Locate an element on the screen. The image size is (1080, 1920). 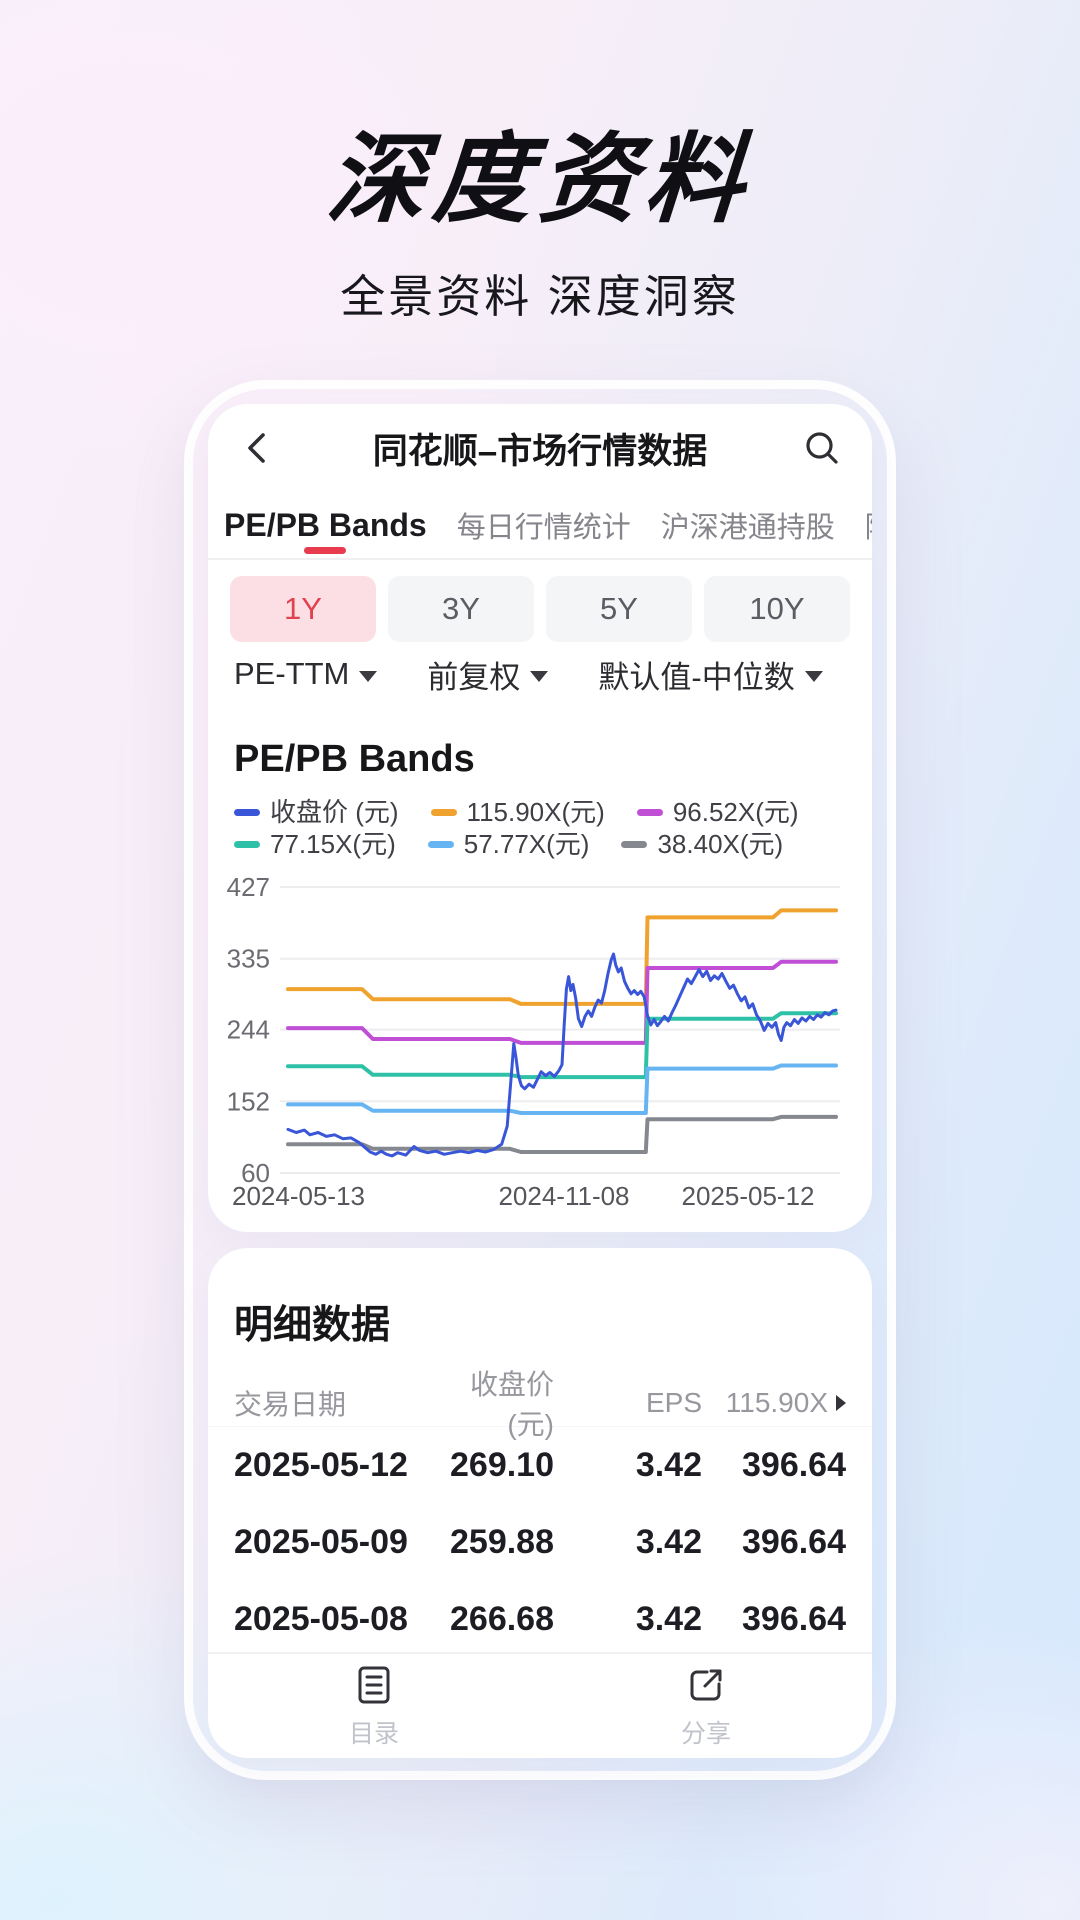
svg-text: 244 is located at coordinates (248, 1030).